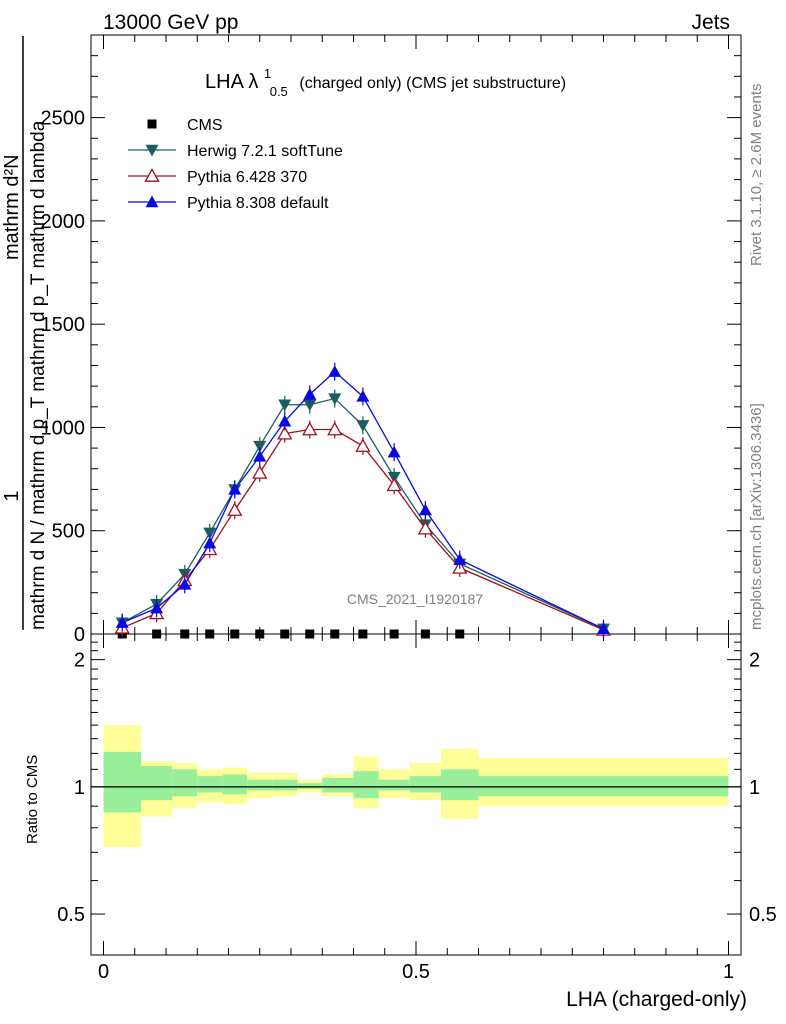 The image size is (786, 1024). Describe the element at coordinates (416, 972) in the screenshot. I see `x-tick-label: 0.5` at that location.